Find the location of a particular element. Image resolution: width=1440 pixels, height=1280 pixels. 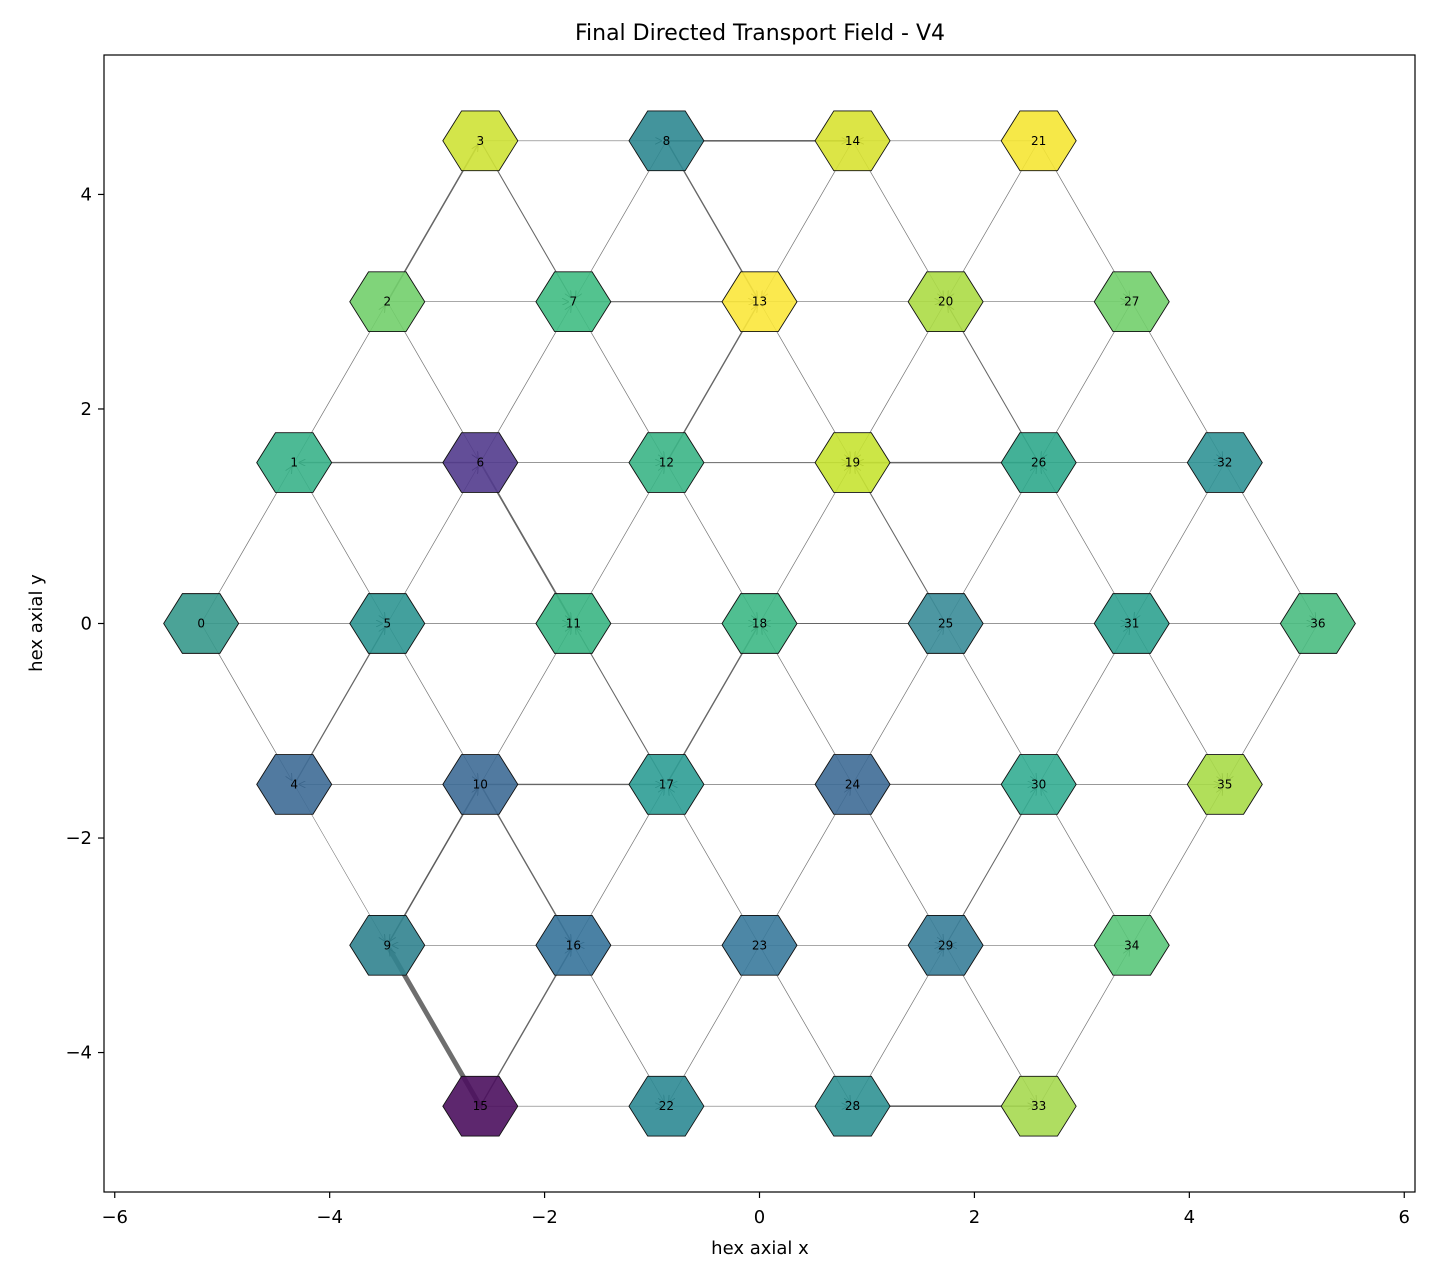

node-label-25: 25 is located at coordinates (945, 624).